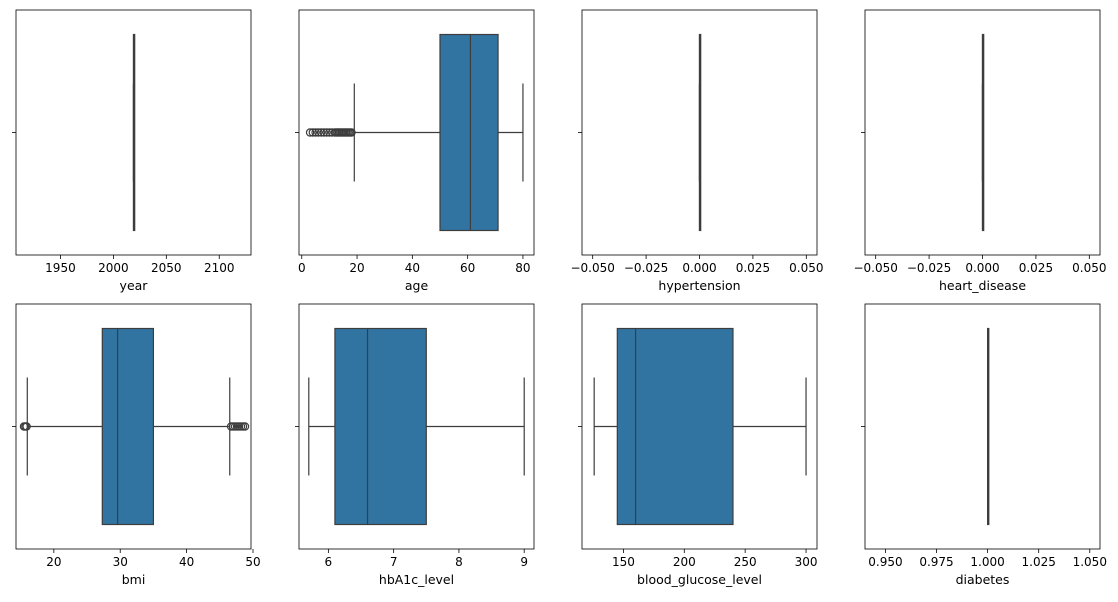  I want to click on subplot-diabetes: 0.950 0.975 1.000 1.025 1.050 diabetes, so click(984, 445).